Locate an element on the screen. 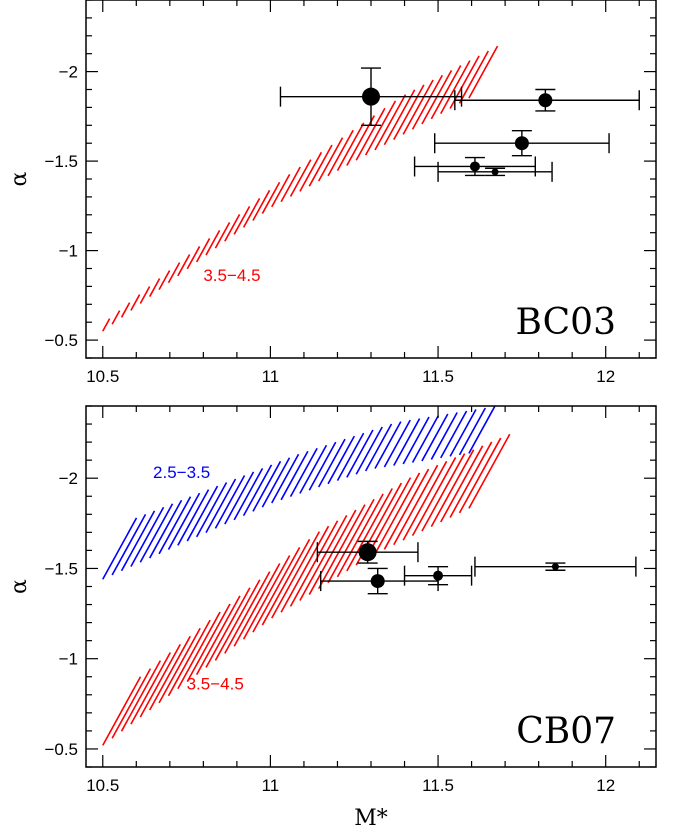 This screenshot has width=675, height=836. x-tick-label: 11 is located at coordinates (271, 376).